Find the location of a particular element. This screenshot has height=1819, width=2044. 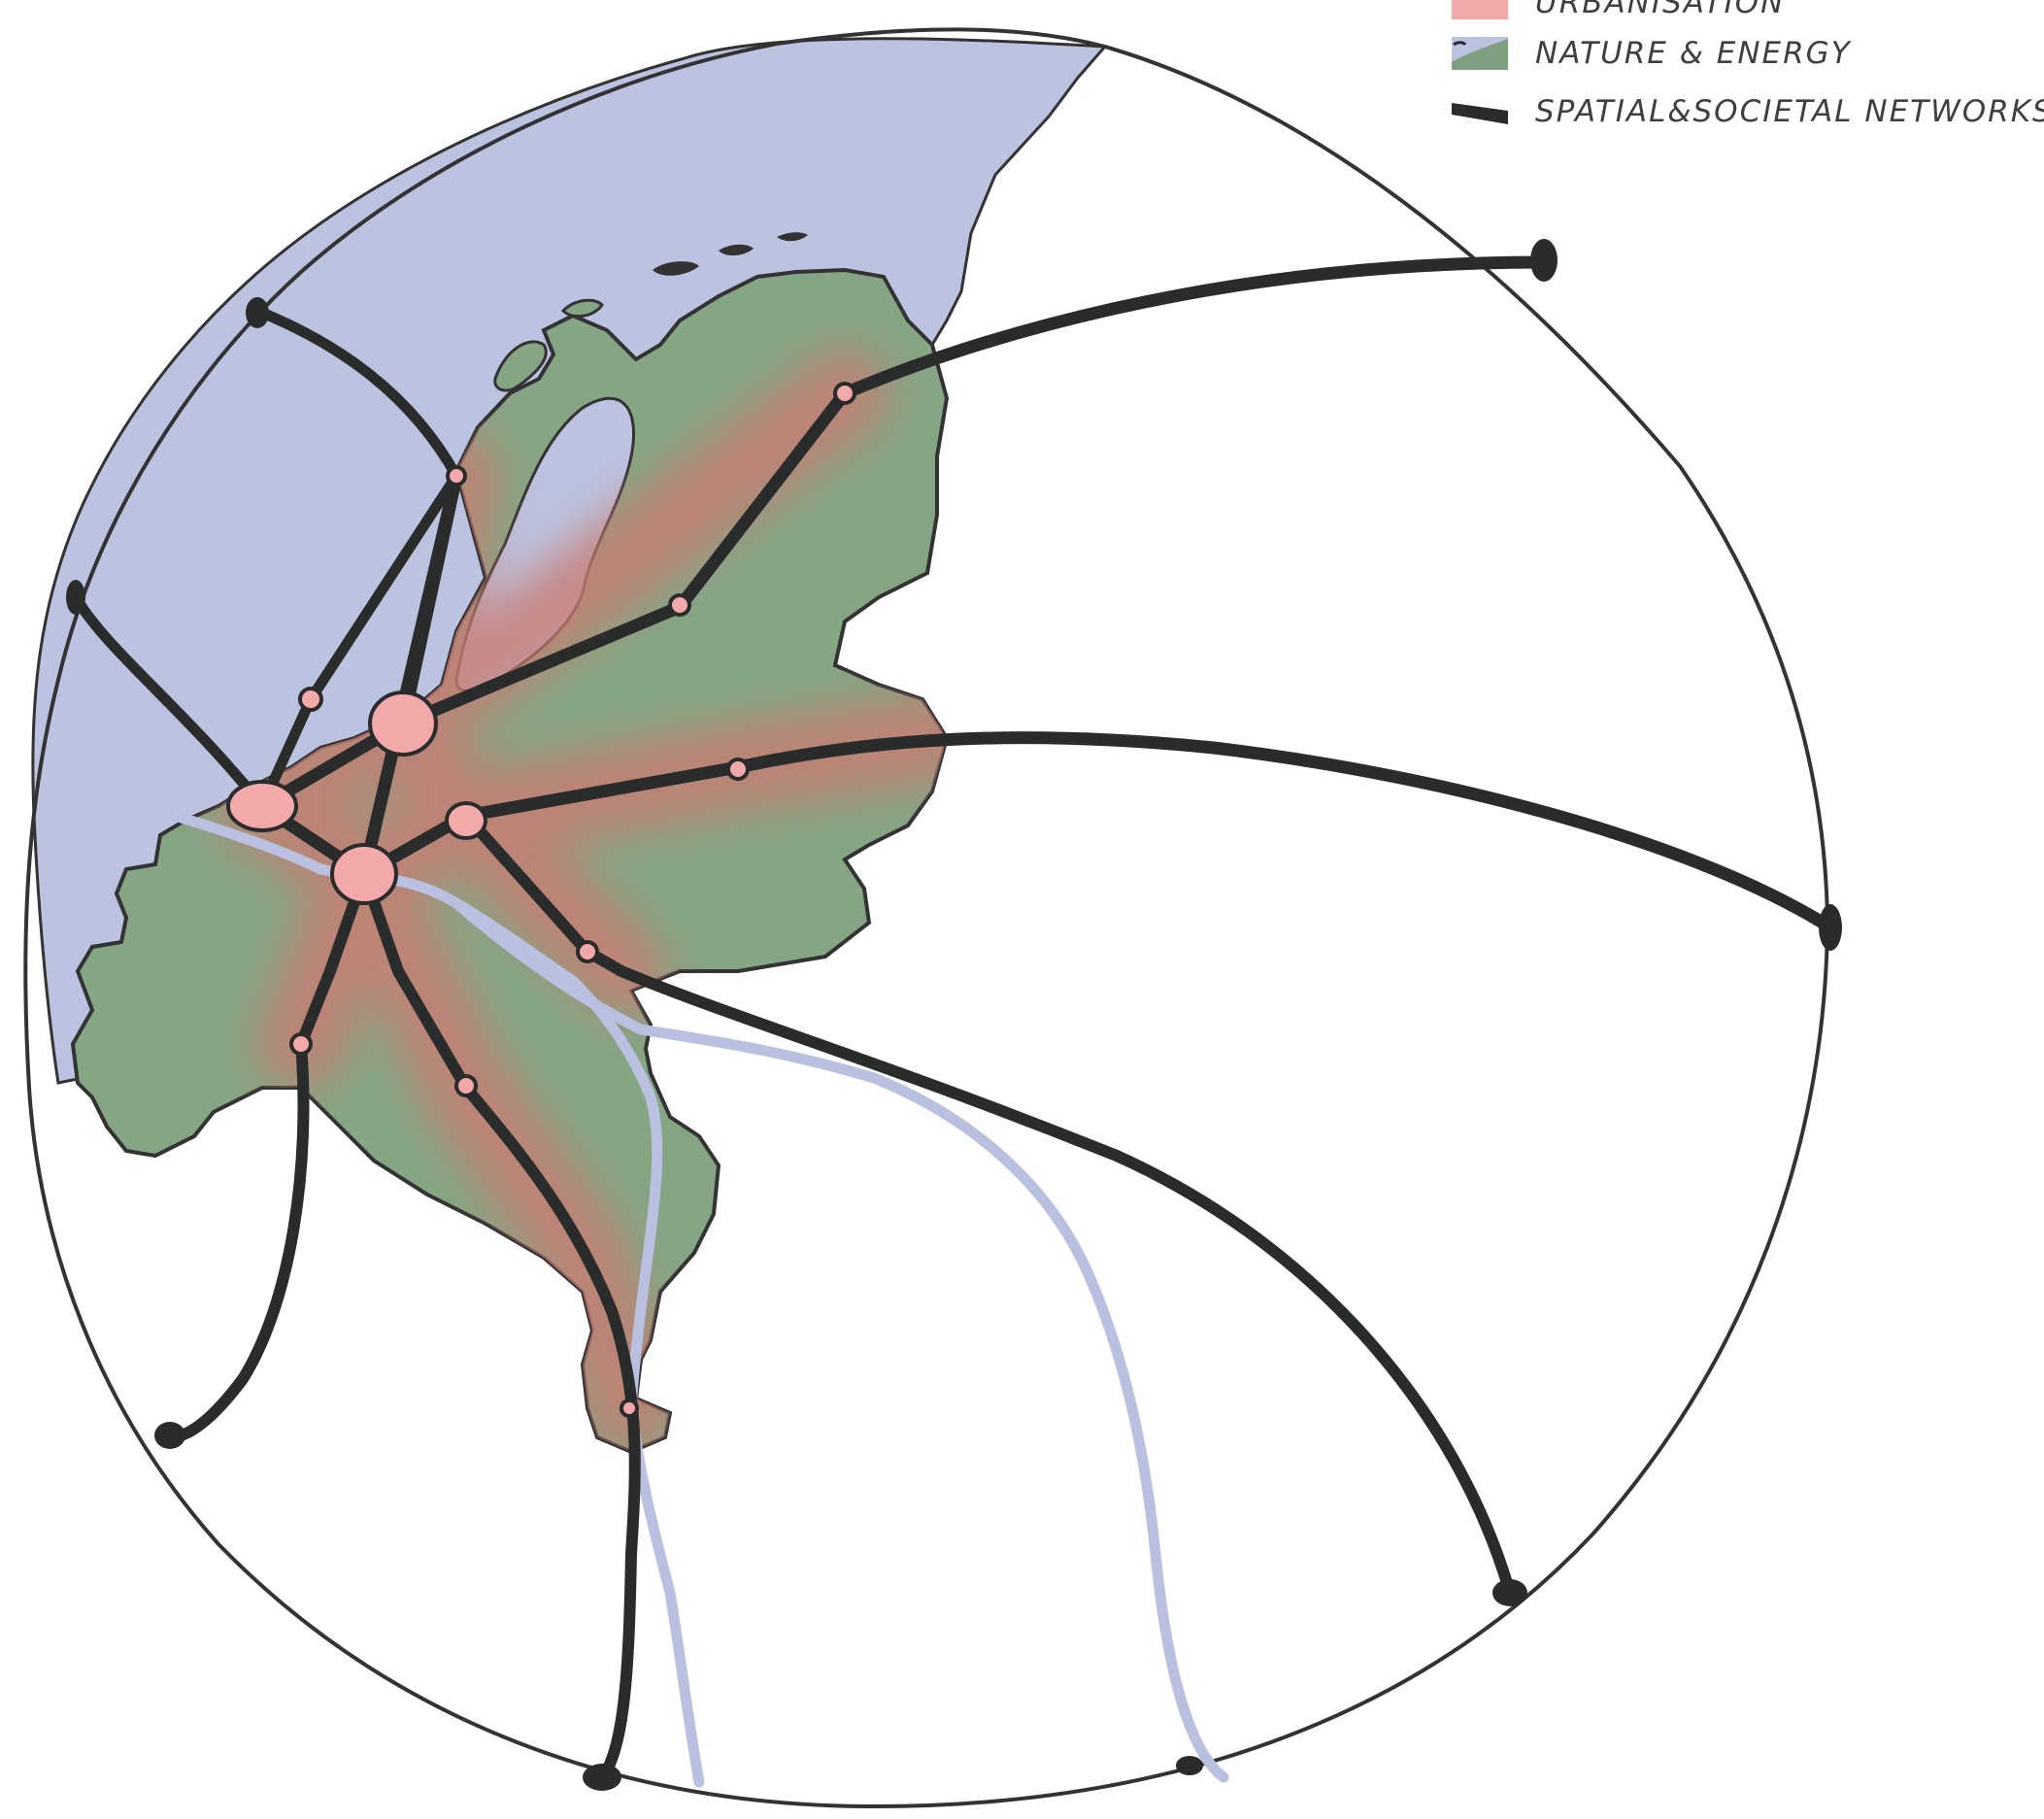

legend-item-nature-energy: NATURE & ENERGY is located at coordinates (1652, 54).